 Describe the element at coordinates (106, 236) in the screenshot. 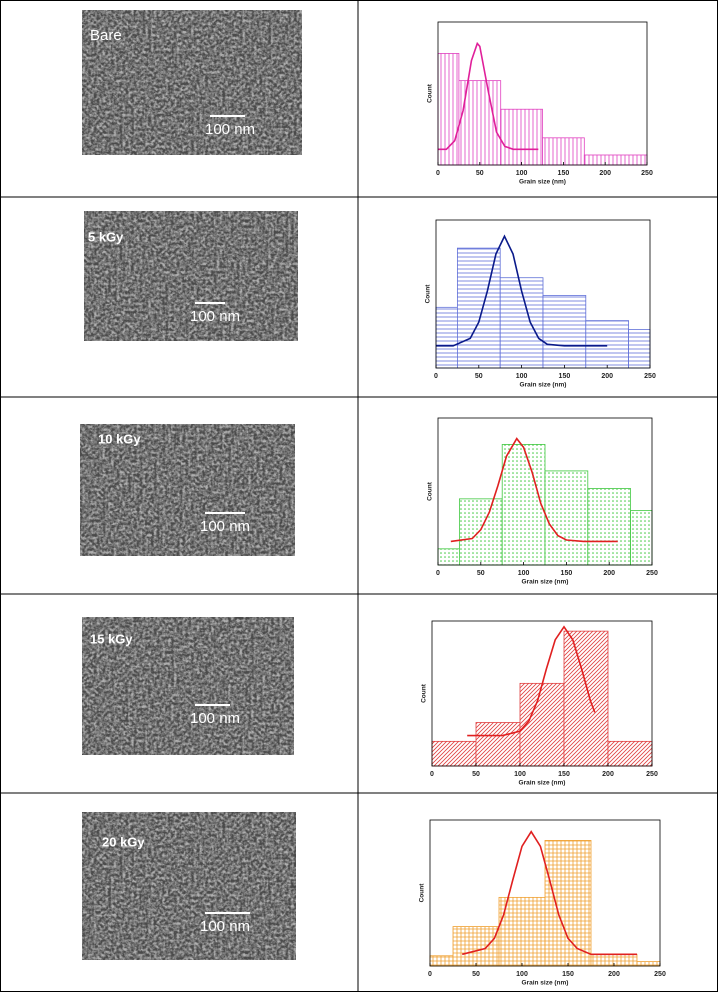

I see `image-label: 5 kGy` at that location.